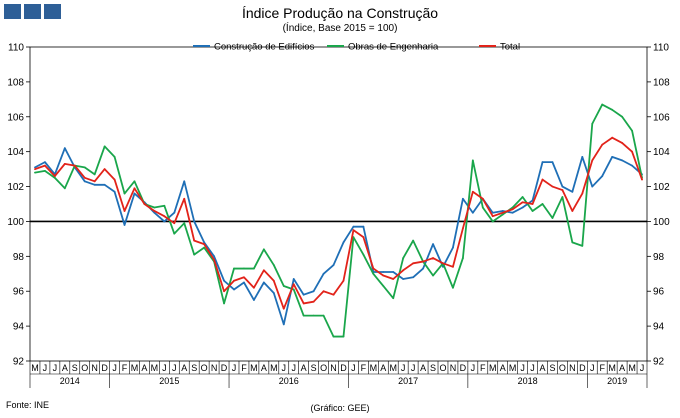  Describe the element at coordinates (169, 381) in the screenshot. I see `year-label: 2015` at that location.